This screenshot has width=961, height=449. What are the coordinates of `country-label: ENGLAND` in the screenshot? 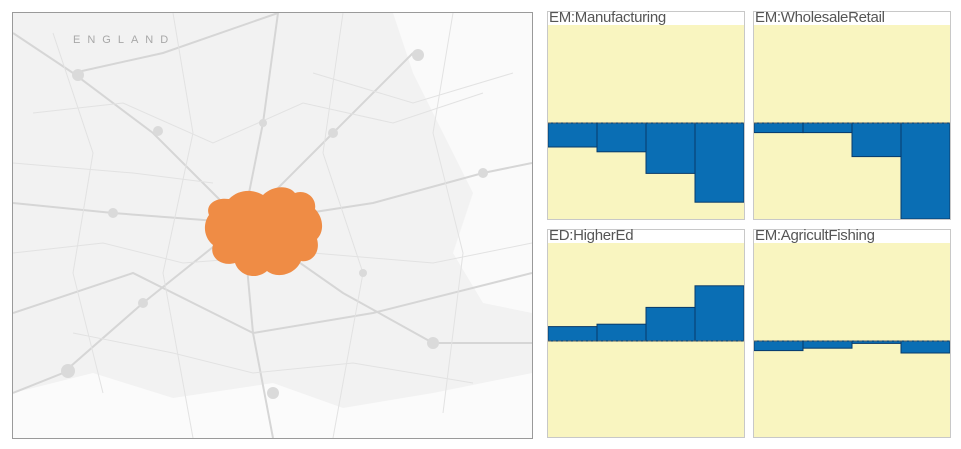 It's located at (124, 40).